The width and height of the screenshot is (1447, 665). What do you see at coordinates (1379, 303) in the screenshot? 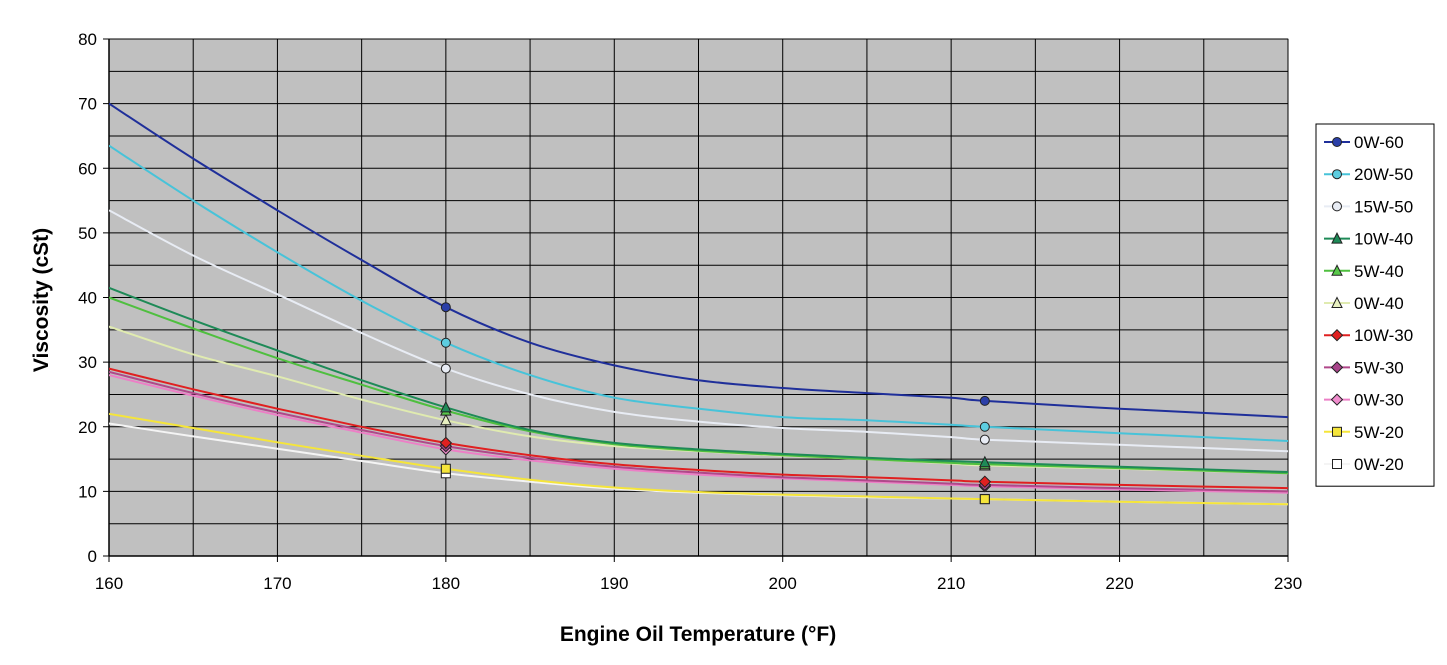
I see `legend-label-0w-40: 0W-40` at bounding box center [1379, 303].